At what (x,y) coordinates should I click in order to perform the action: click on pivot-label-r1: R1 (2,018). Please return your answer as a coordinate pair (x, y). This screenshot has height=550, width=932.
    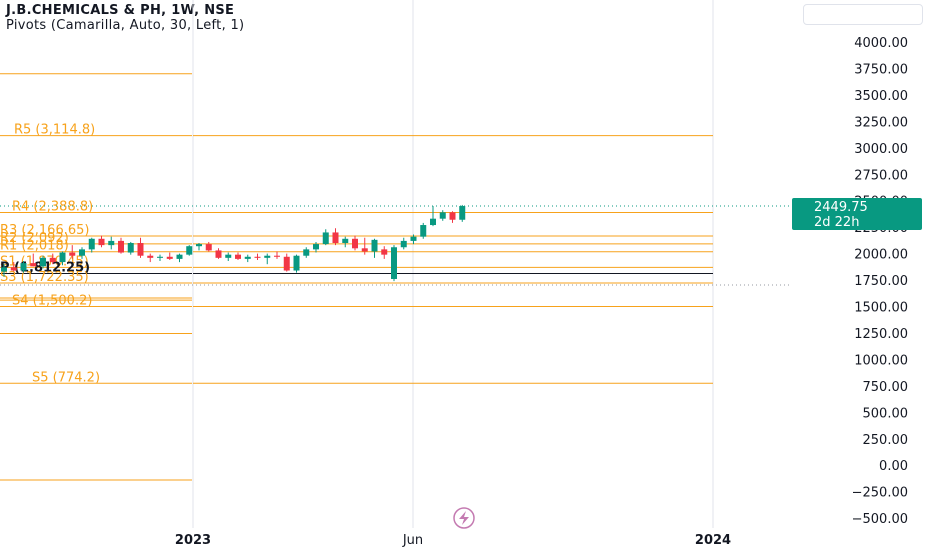
    Looking at the image, I should click on (34, 246).